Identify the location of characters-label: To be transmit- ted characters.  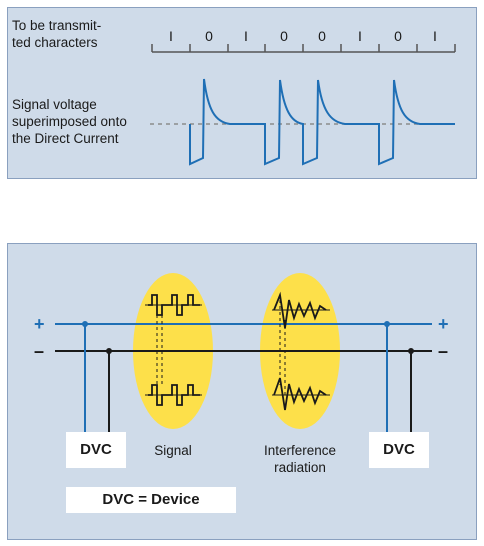
(57, 34).